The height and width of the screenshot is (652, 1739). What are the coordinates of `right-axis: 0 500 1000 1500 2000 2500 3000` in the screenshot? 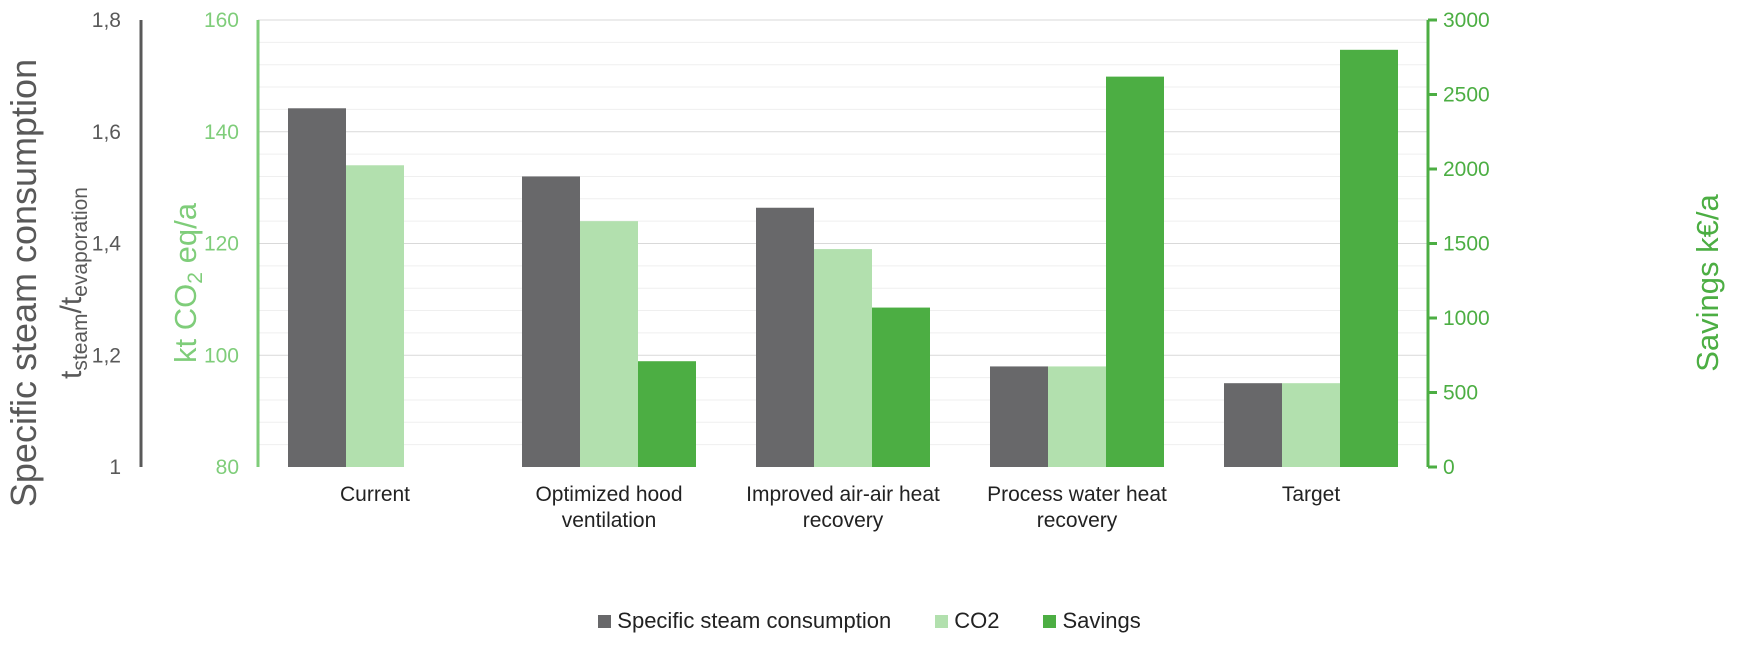 It's located at (1458, 244).